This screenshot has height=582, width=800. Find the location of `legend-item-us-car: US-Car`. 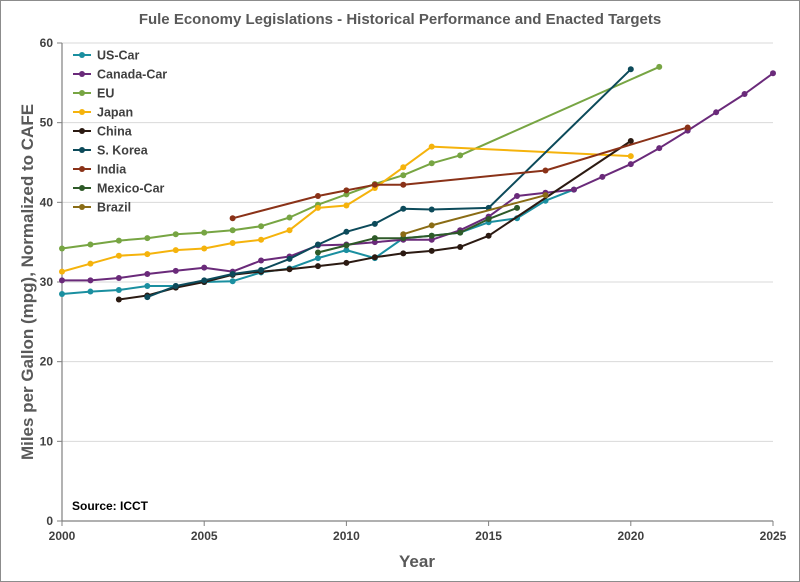

legend-item-us-car: US-Car is located at coordinates (106, 56).